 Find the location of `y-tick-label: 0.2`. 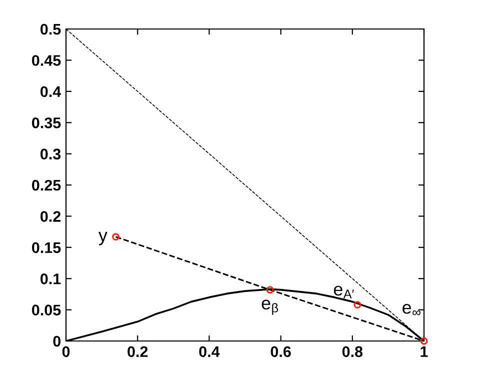

y-tick-label: 0.2 is located at coordinates (50, 216).